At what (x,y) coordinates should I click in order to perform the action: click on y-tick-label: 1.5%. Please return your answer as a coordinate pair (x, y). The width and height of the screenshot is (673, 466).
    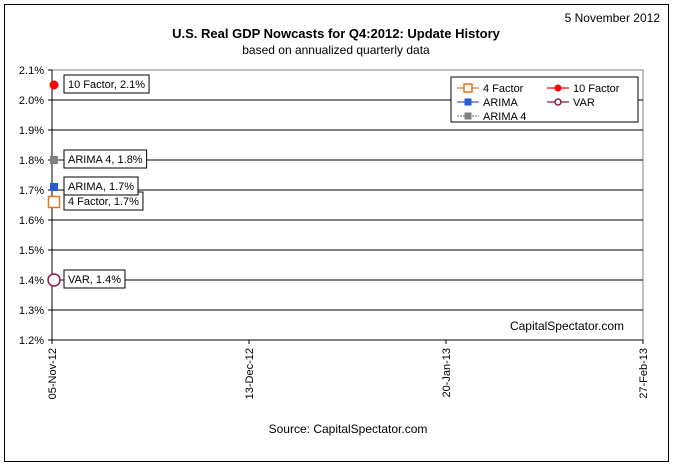
    Looking at the image, I should click on (31, 251).